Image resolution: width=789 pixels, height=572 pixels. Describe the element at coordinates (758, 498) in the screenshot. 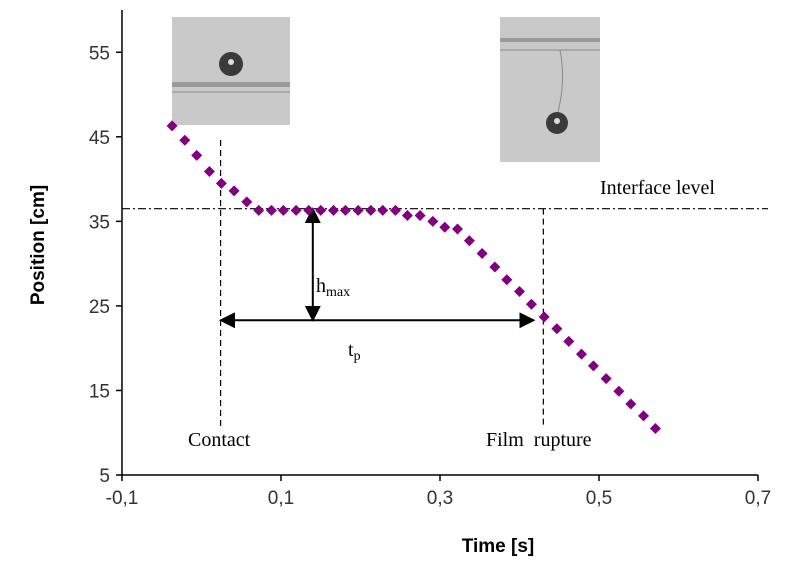

I see `x-tick-label: 0,7` at that location.